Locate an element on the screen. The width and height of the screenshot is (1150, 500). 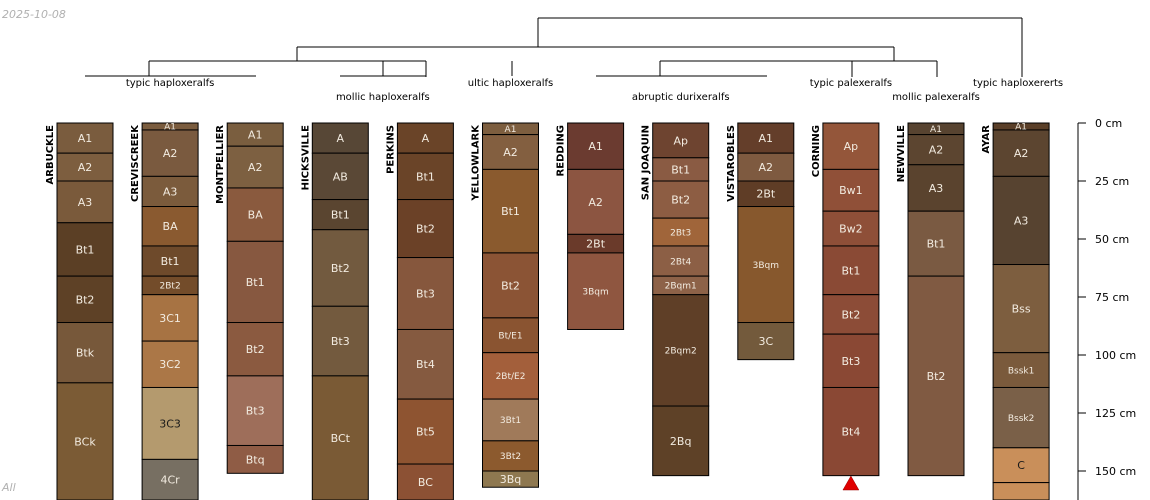
corner-note: All is located at coordinates (9, 487).